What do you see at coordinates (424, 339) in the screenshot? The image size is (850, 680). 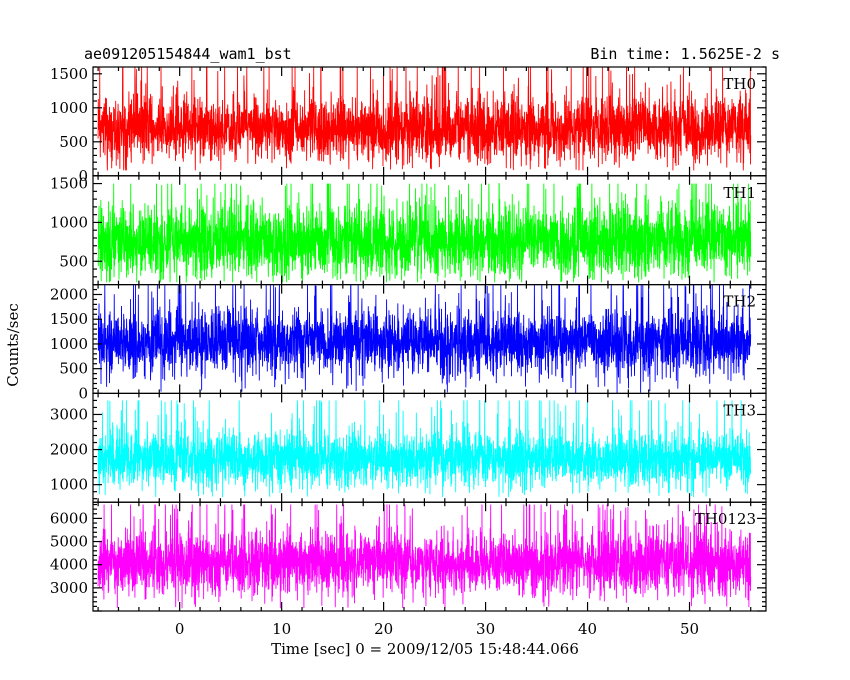 I see `series-line-th2` at bounding box center [424, 339].